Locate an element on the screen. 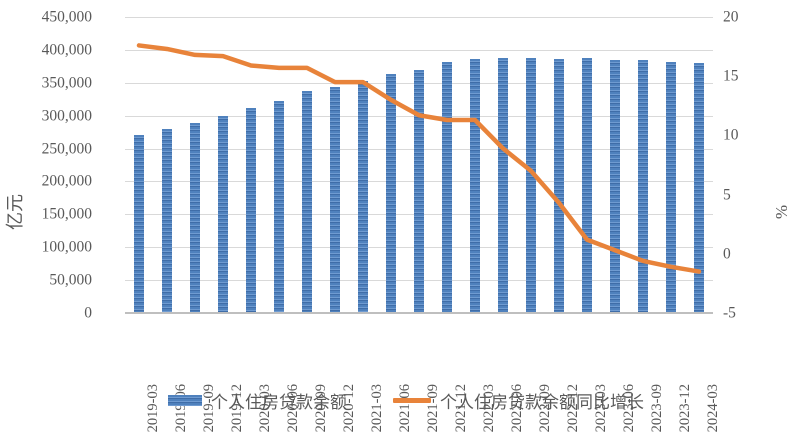 The height and width of the screenshot is (432, 812). y2-axis-tick-label: 5 is located at coordinates (727, 194).